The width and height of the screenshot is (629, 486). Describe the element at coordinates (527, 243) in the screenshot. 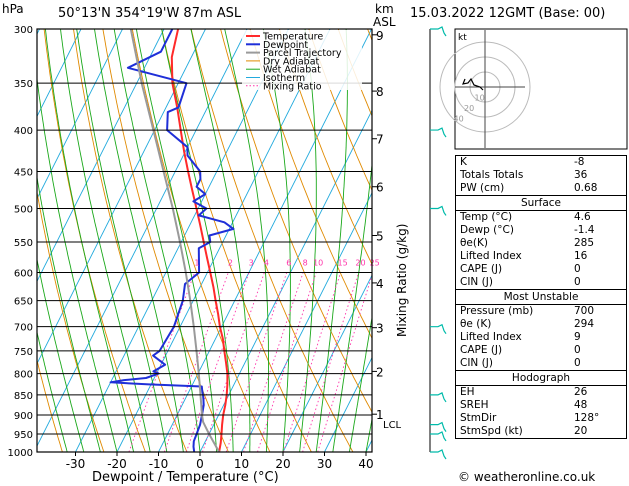

I see `surface-row: θe(K) 285` at that location.